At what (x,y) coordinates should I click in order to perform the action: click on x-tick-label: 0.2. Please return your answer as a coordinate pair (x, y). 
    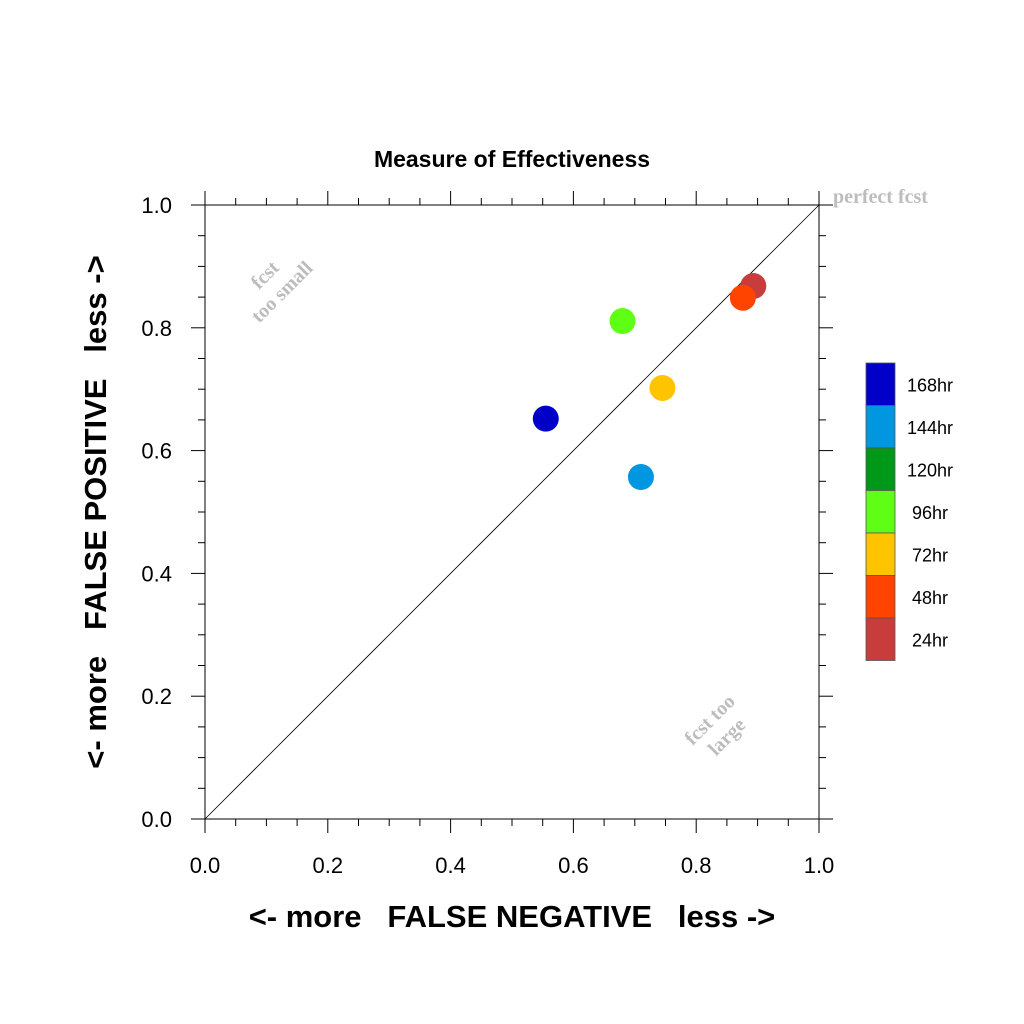
    Looking at the image, I should click on (328, 865).